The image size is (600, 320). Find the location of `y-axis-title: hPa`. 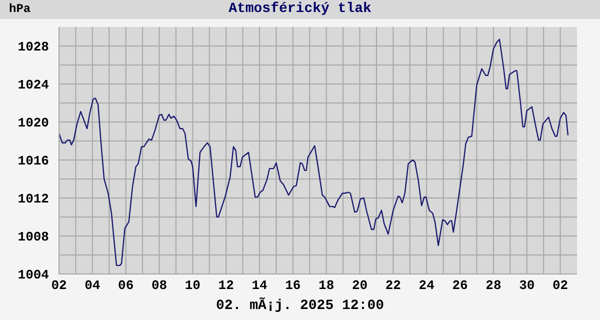

y-axis-title: hPa is located at coordinates (20, 9).